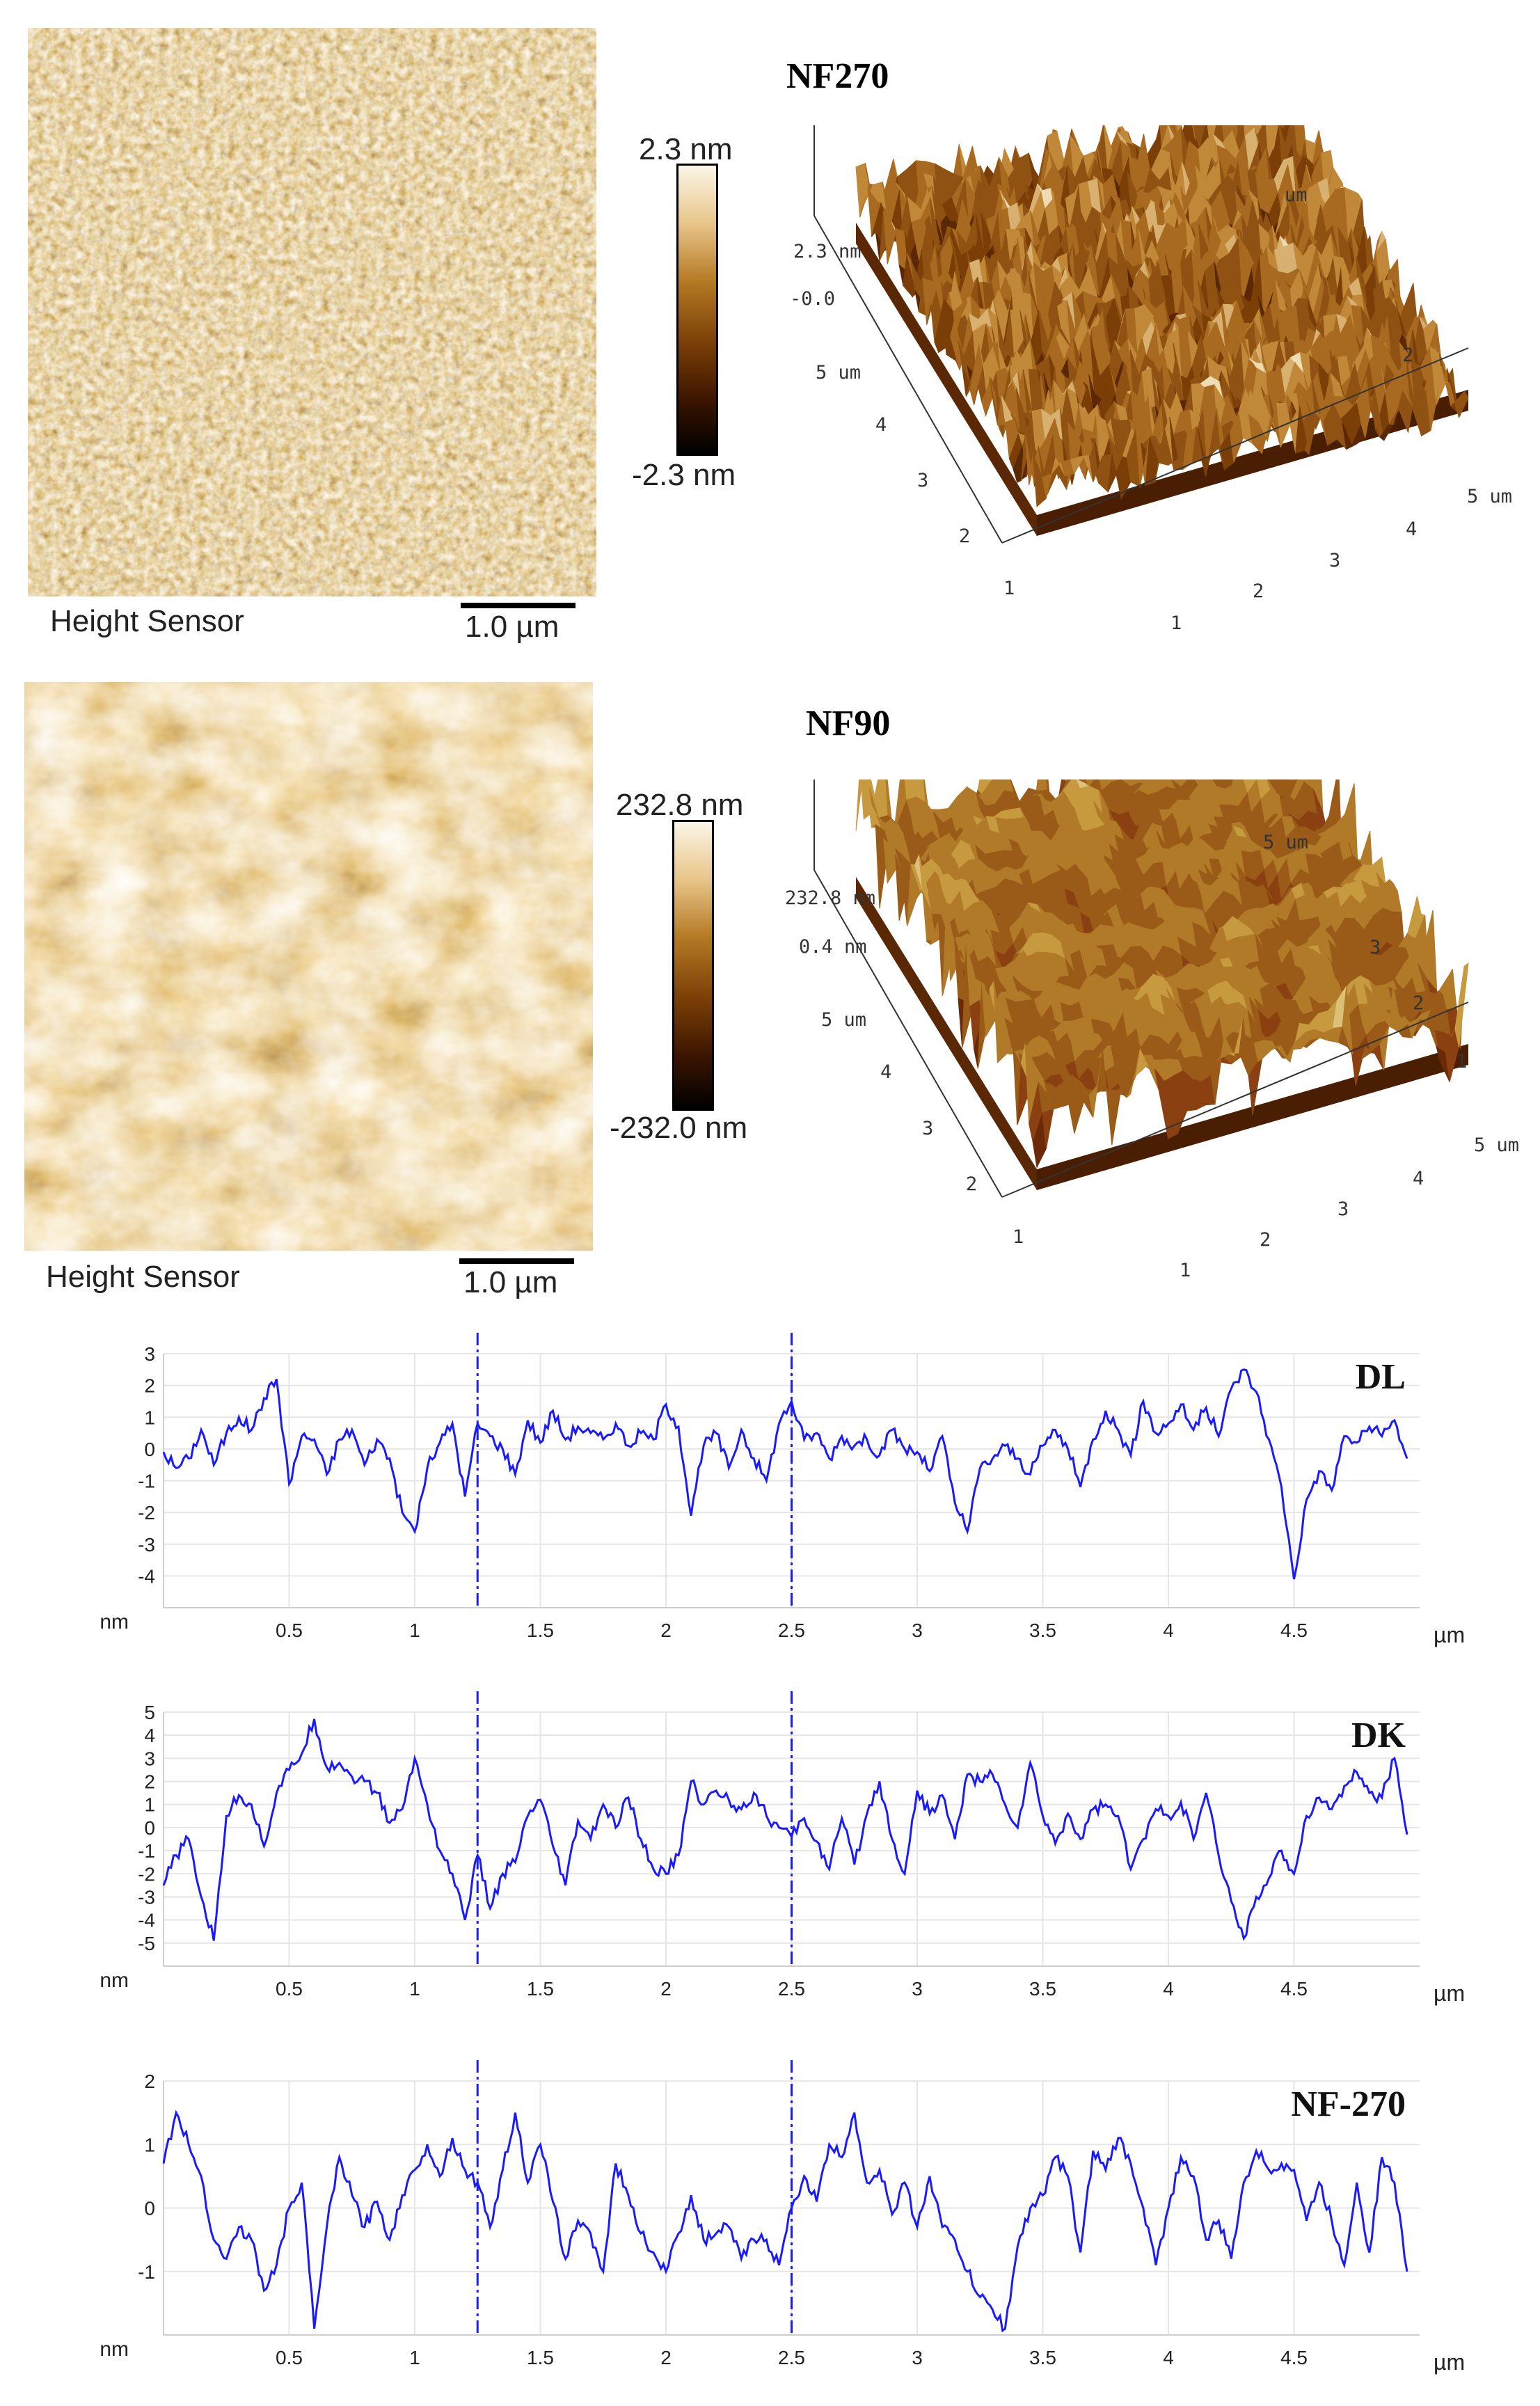  I want to click on colorbar-max-label: 2.3 nm, so click(686, 149).